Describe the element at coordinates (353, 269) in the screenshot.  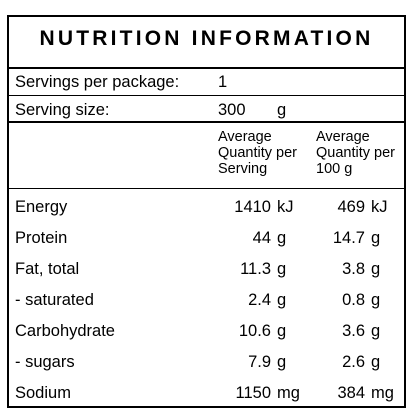
I see `per-100g-value: 3.8` at that location.